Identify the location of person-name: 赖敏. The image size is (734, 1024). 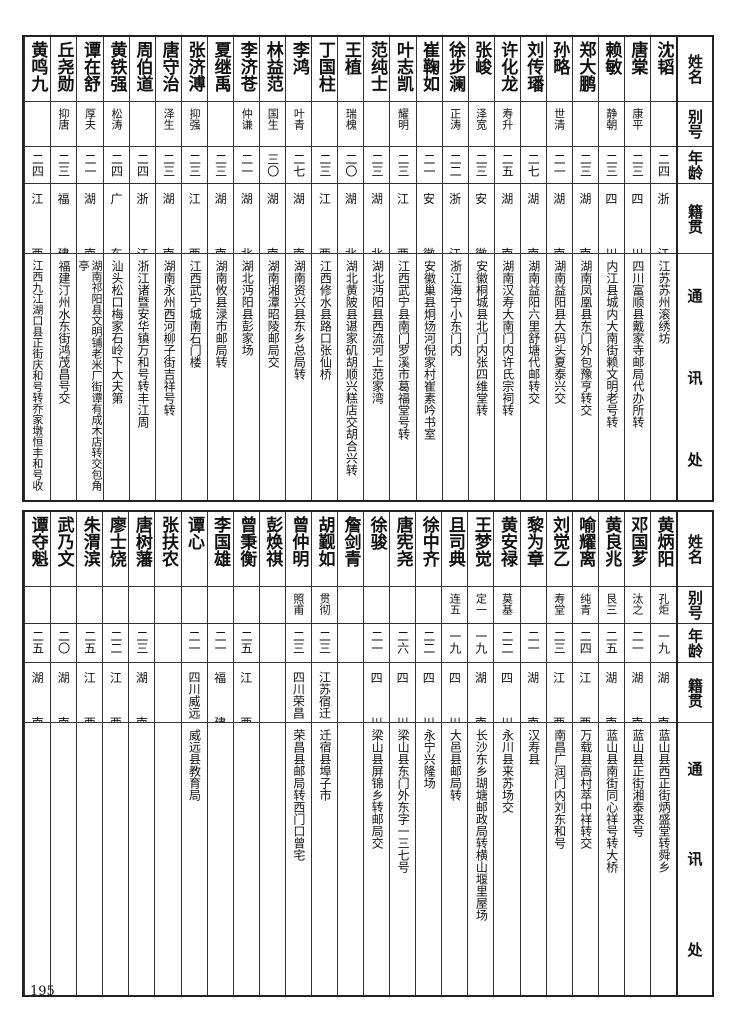
(611, 58).